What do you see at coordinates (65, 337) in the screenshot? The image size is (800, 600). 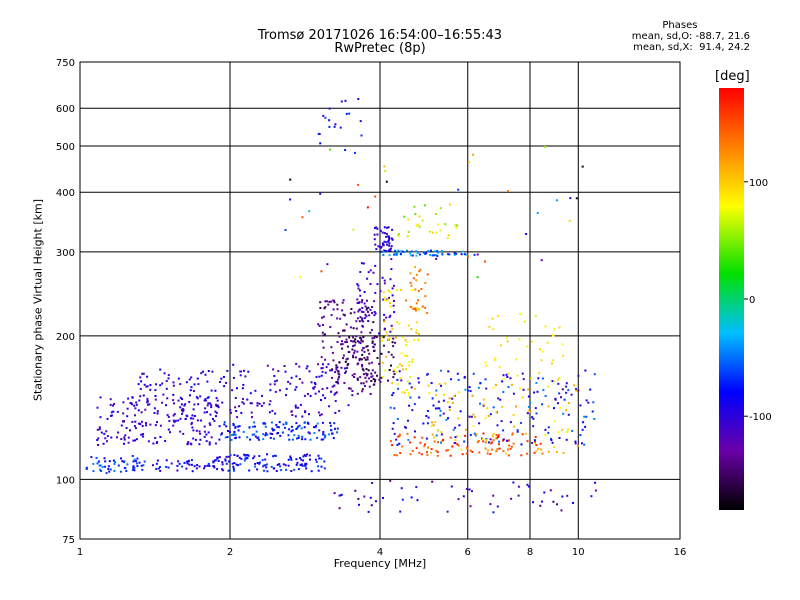 I see `y-tick-label: 200` at bounding box center [65, 337].